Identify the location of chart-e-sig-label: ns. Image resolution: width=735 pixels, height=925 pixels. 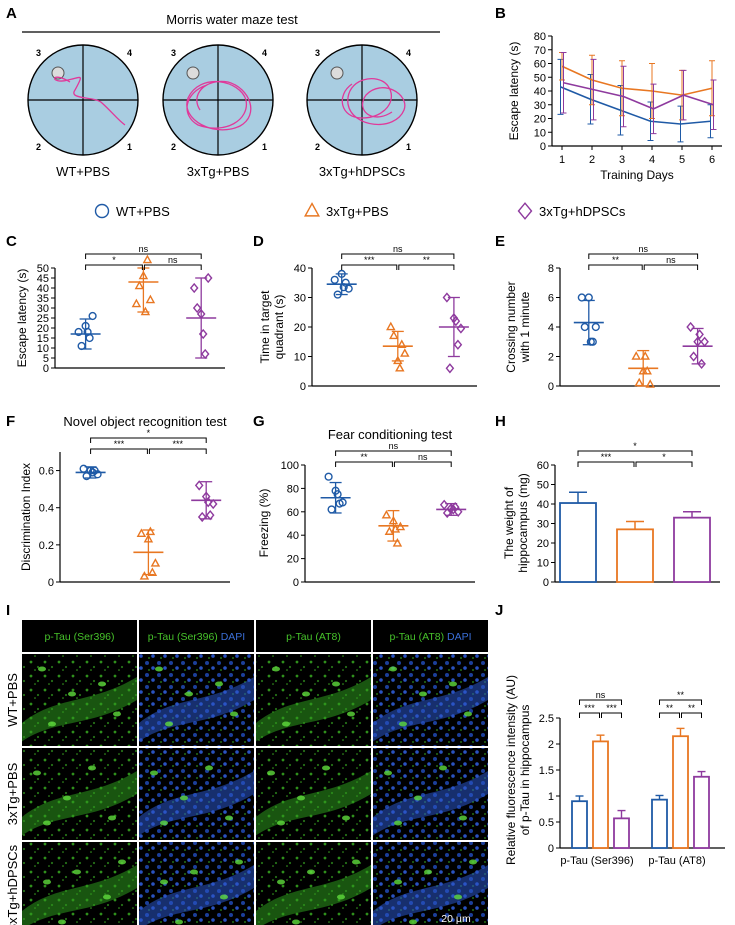
(643, 249).